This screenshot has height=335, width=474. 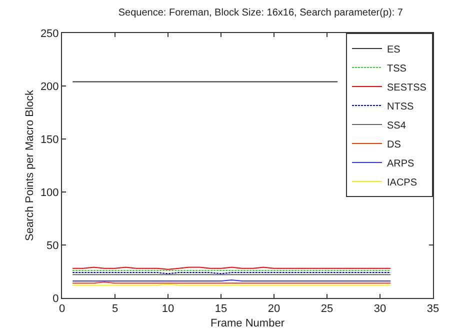 I want to click on legend-label: ES, so click(x=394, y=50).